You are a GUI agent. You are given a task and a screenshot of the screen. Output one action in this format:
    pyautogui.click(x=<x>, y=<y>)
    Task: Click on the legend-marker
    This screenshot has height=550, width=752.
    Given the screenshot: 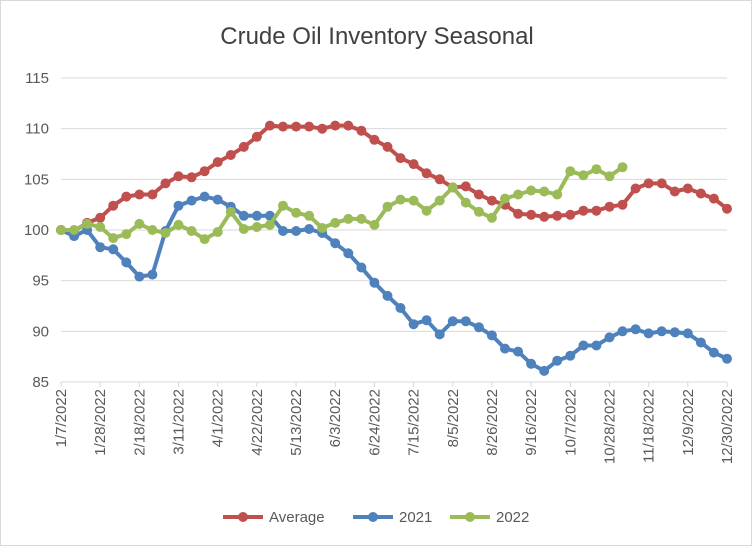 What is the action you would take?
    pyautogui.click(x=373, y=517)
    